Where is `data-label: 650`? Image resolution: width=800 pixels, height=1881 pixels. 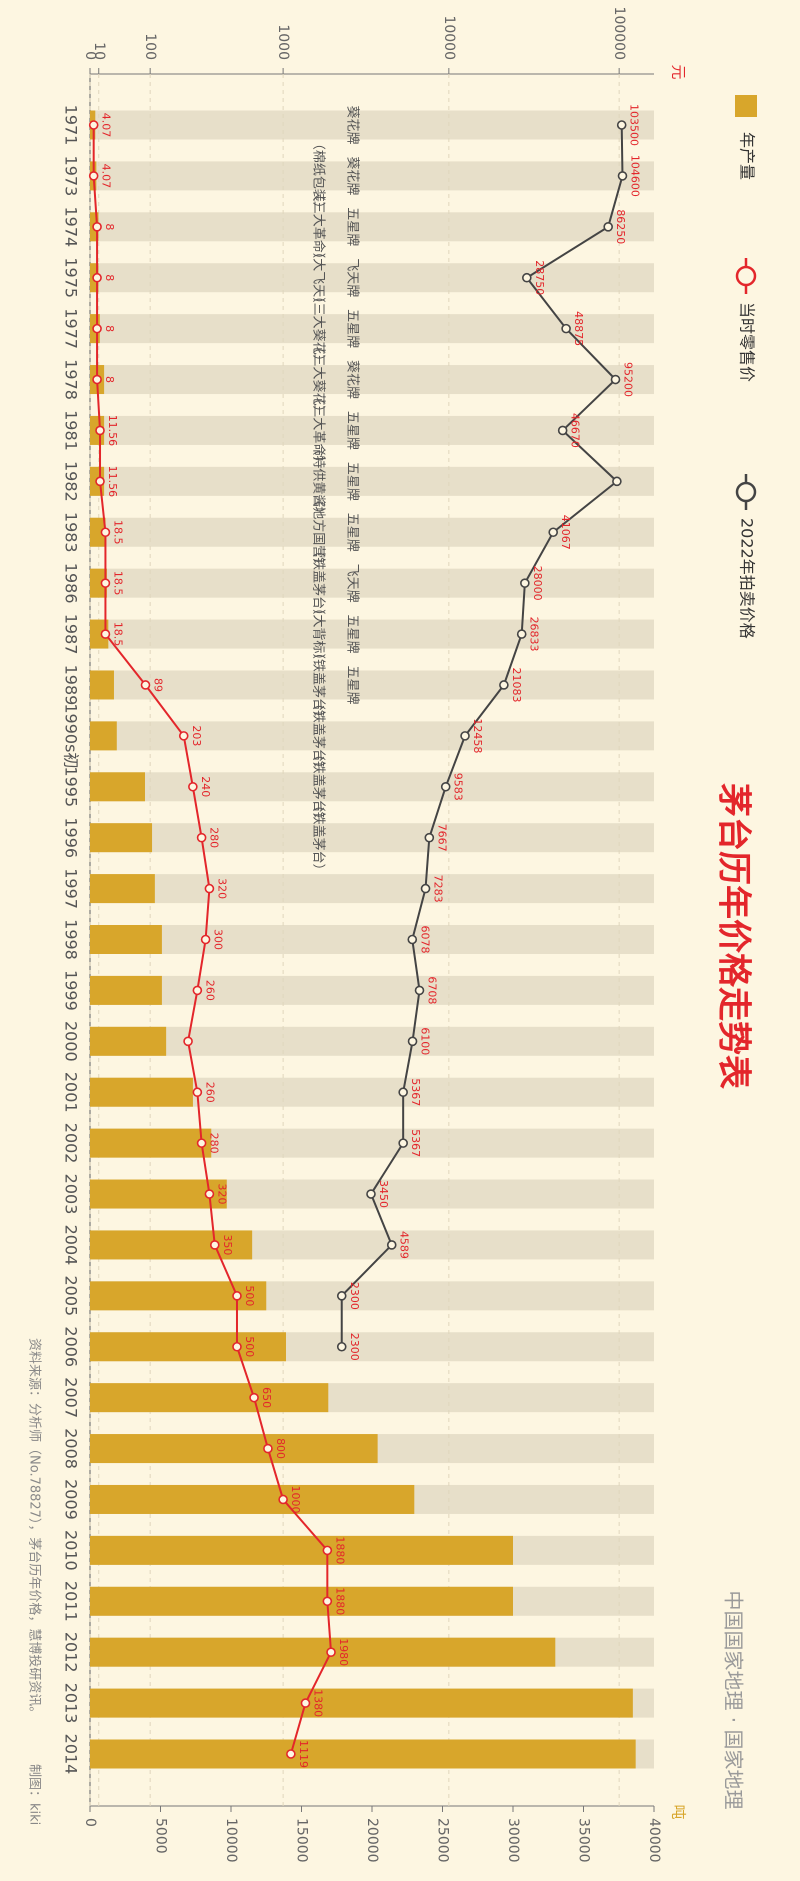 data-label: 650 is located at coordinates (266, 1397).